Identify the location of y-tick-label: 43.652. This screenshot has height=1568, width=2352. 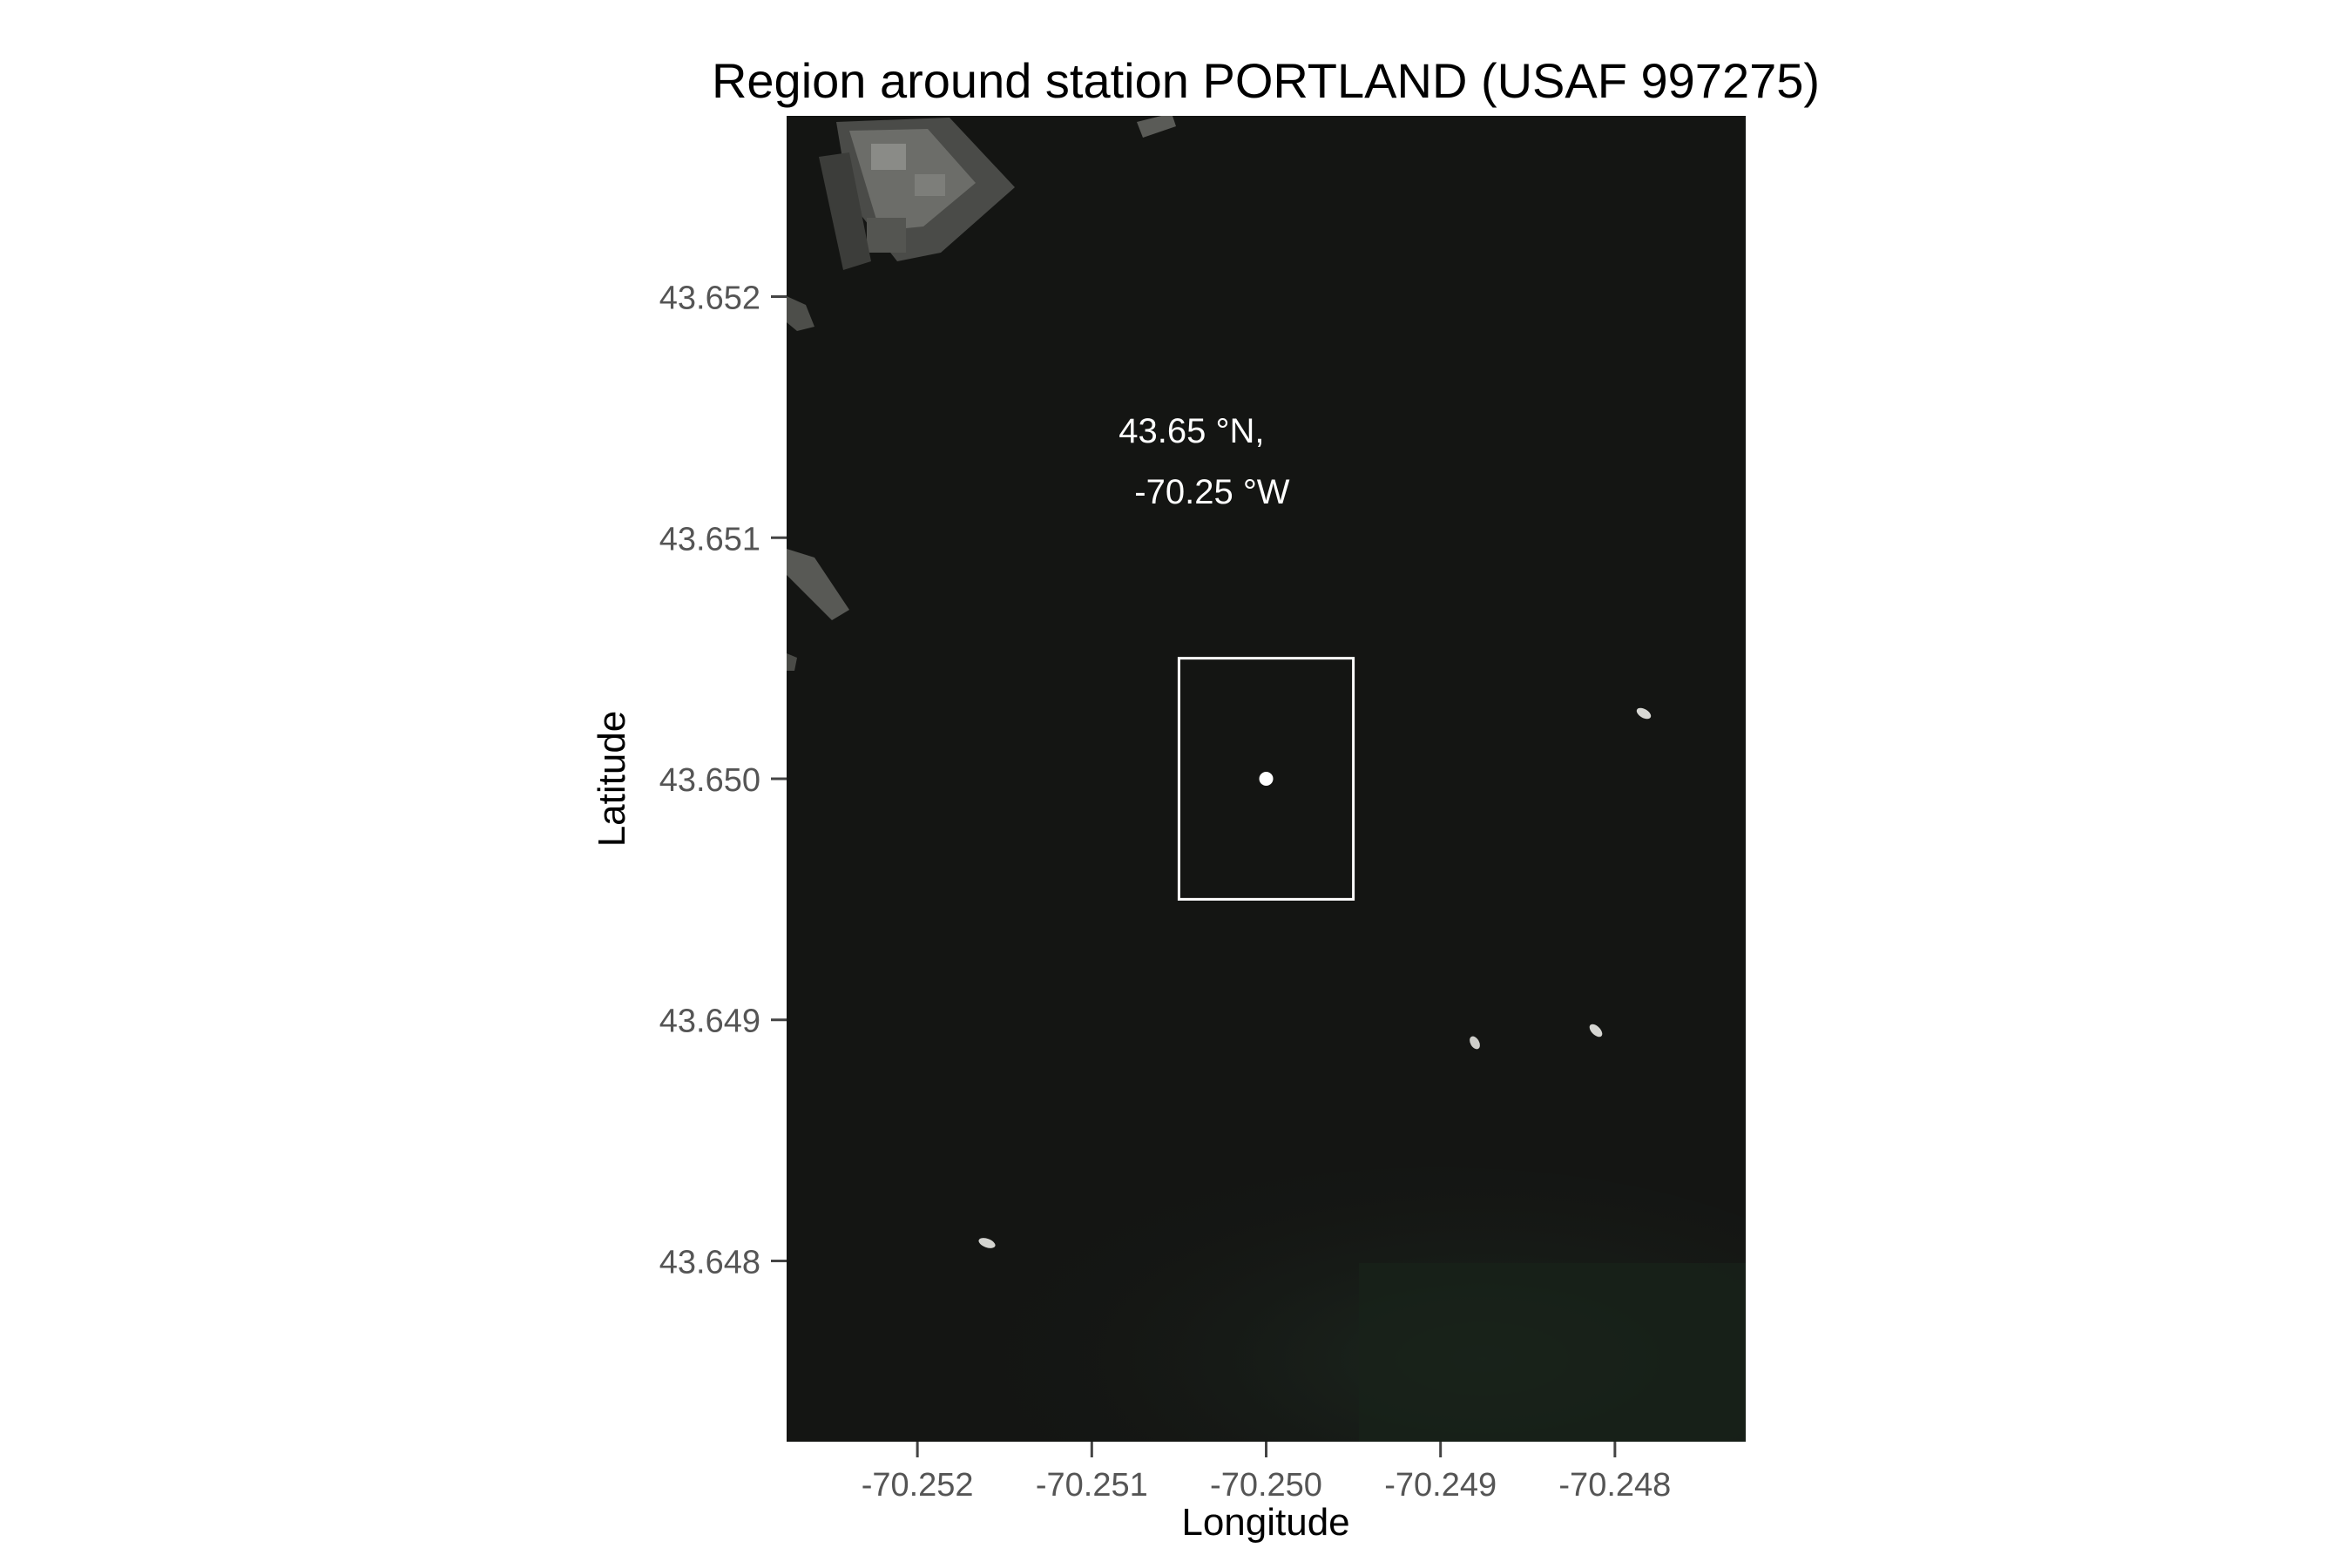
(709, 298).